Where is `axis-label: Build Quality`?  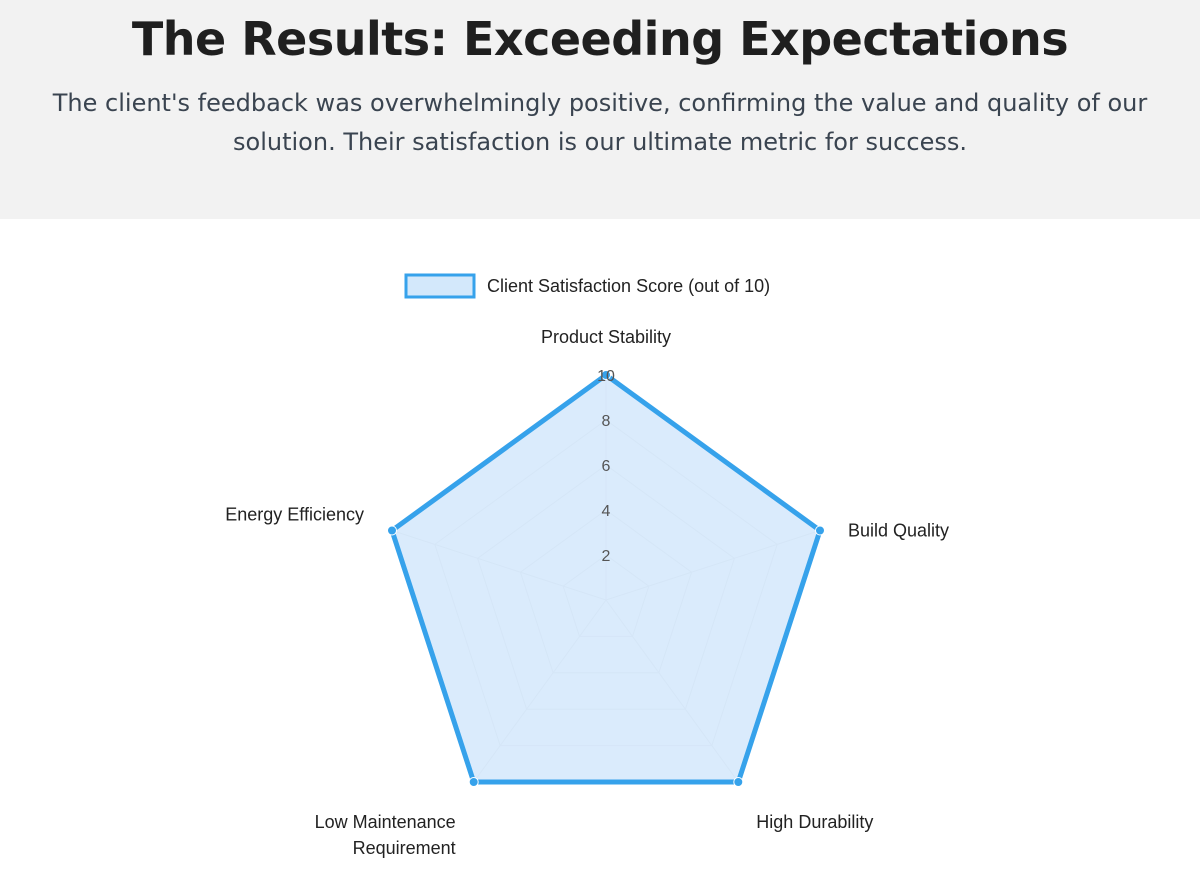
axis-label: Build Quality is located at coordinates (898, 531).